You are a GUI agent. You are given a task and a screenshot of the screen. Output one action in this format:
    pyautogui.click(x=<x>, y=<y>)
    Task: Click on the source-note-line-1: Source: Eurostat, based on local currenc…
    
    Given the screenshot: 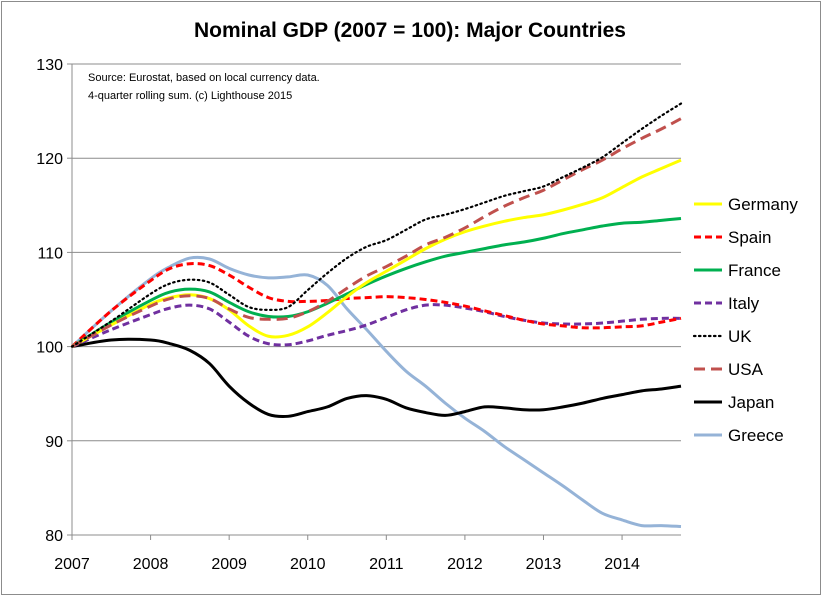 What is the action you would take?
    pyautogui.click(x=204, y=78)
    